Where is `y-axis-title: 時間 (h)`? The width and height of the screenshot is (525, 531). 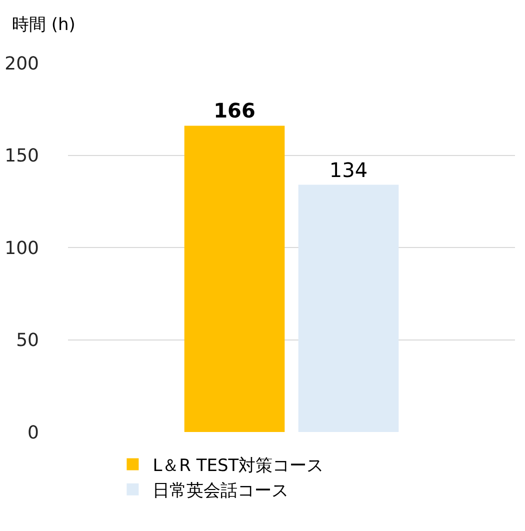
y-axis-title: 時間 (h) is located at coordinates (44, 25).